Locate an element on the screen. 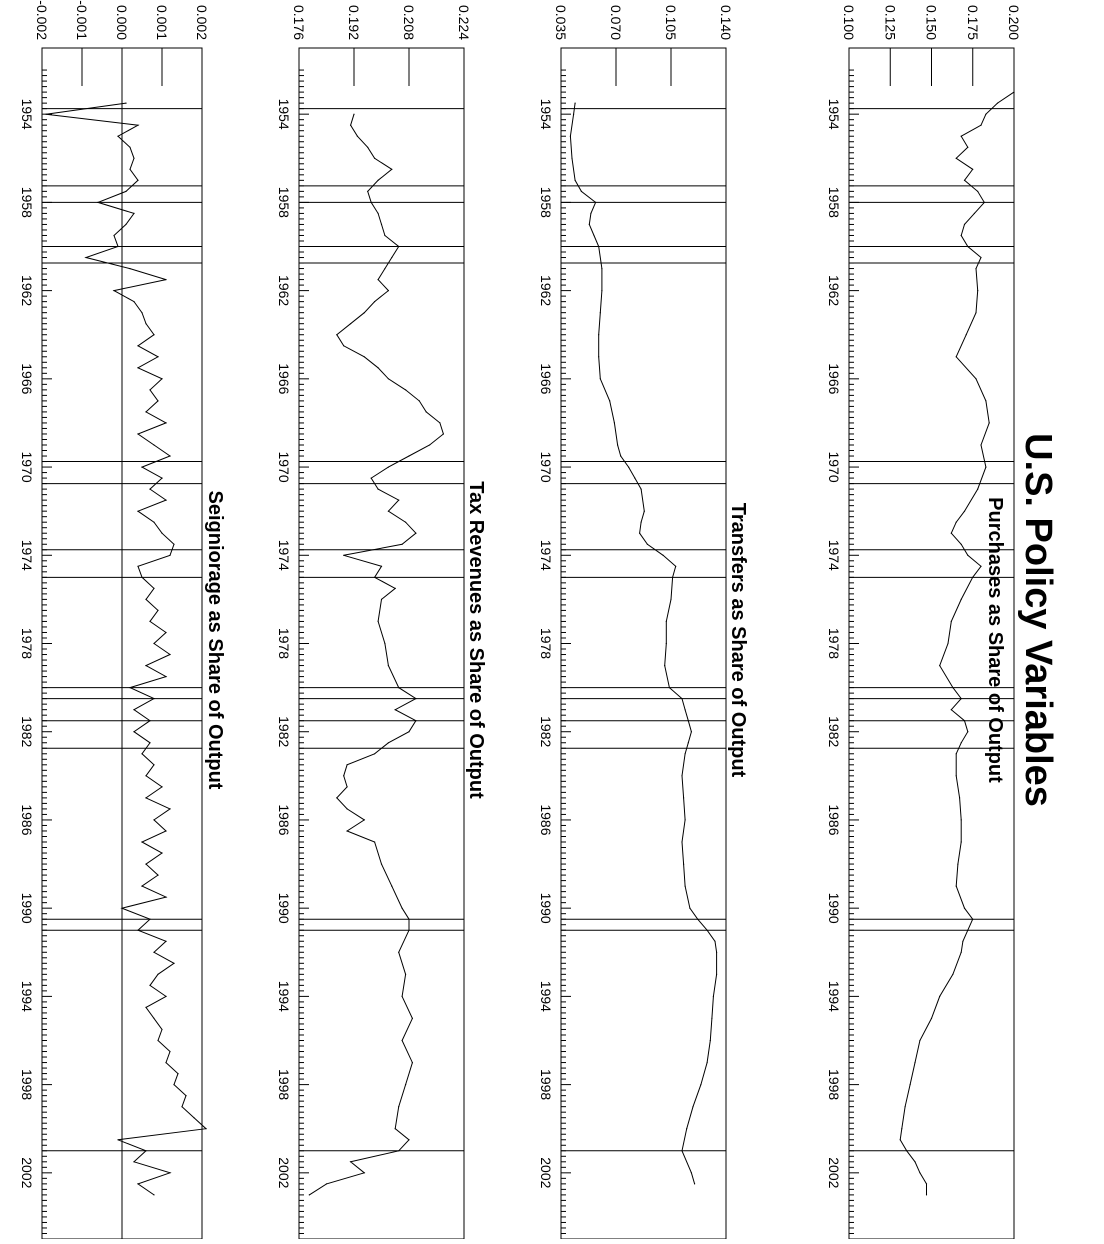  x-tick-label: 1990 is located at coordinates (27, 908).